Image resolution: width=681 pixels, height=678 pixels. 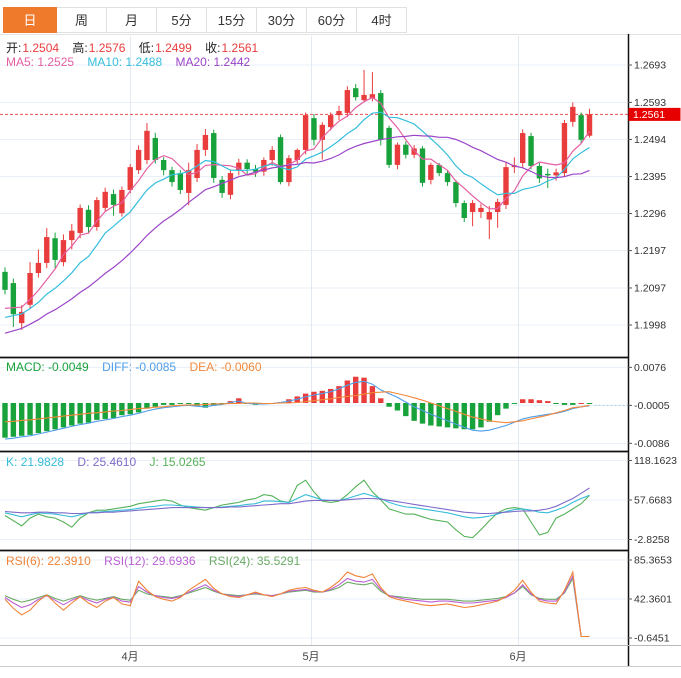 I want to click on diff-line, so click(x=297, y=410).